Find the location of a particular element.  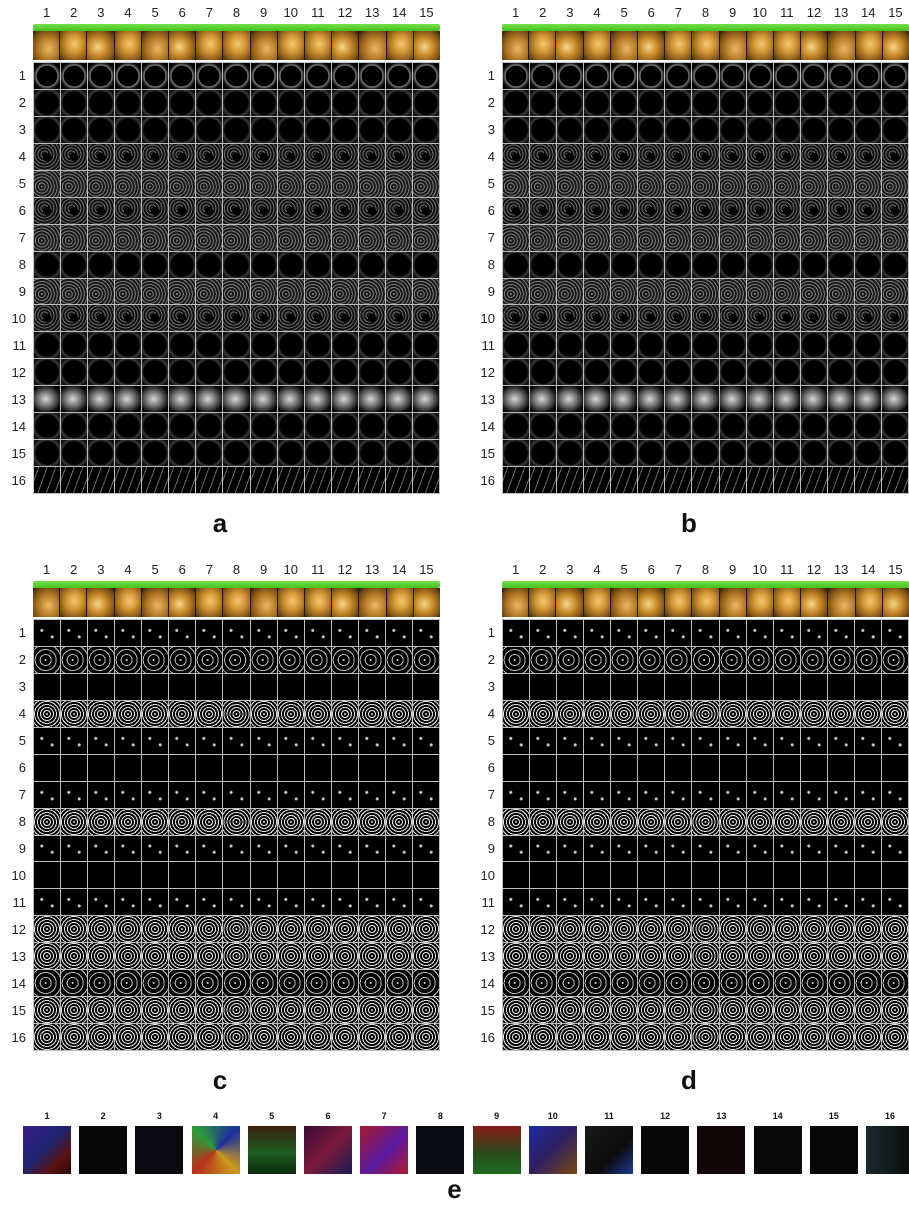

column-label: 9 is located at coordinates (733, 12).